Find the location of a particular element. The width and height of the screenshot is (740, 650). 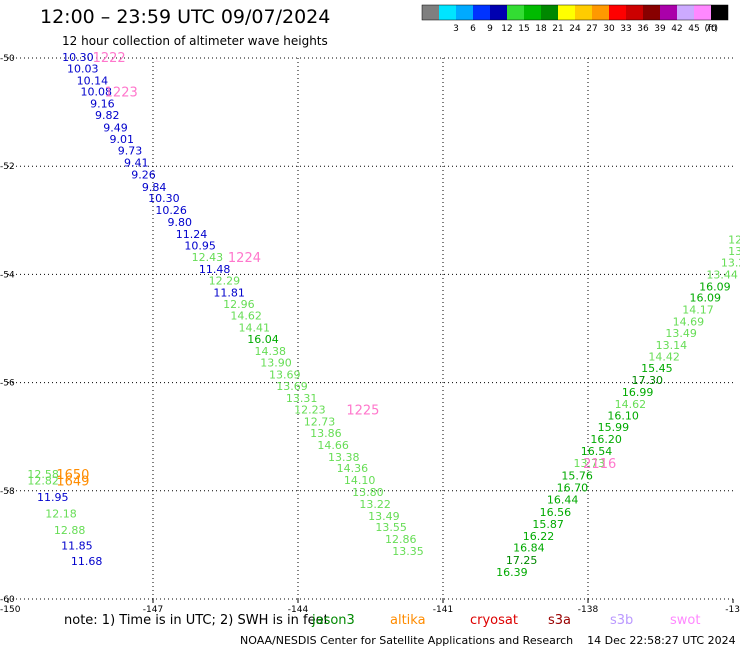

legend-tick-label: 3 is located at coordinates (456, 29).